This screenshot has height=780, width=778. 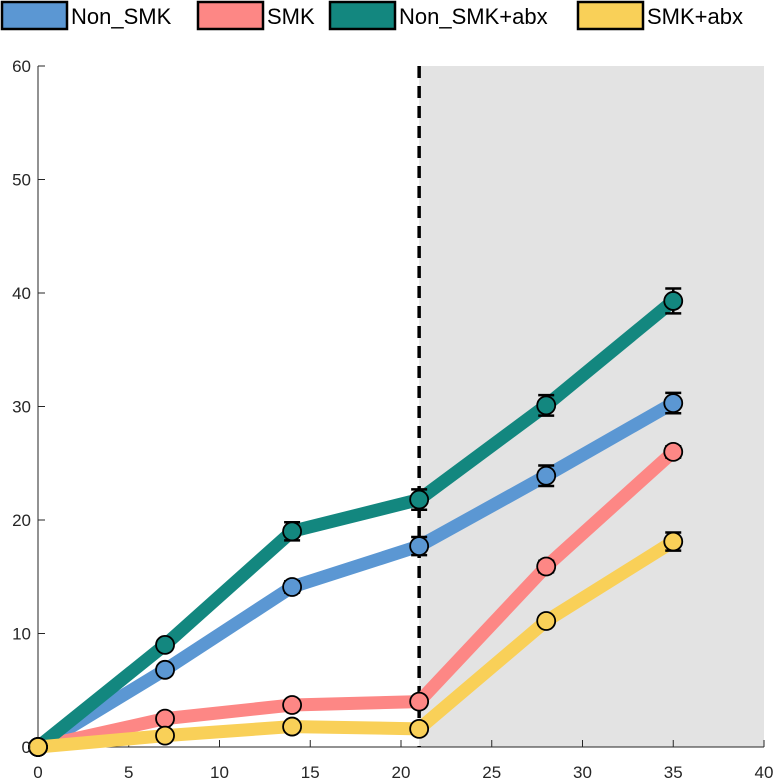 What do you see at coordinates (21, 180) in the screenshot?
I see `y-tick-label: 50` at bounding box center [21, 180].